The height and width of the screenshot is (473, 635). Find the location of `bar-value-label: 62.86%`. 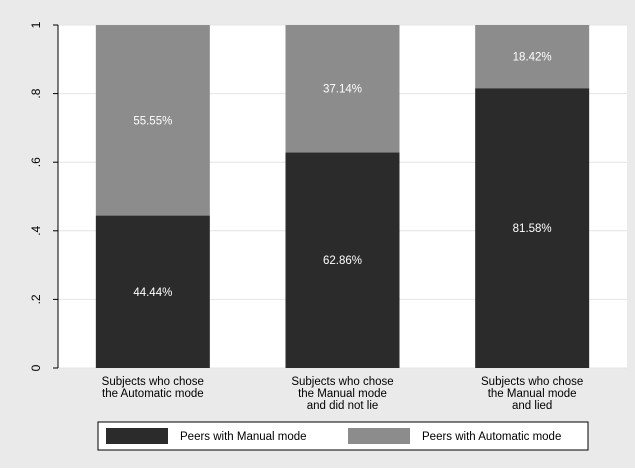

bar-value-label: 62.86% is located at coordinates (342, 261).